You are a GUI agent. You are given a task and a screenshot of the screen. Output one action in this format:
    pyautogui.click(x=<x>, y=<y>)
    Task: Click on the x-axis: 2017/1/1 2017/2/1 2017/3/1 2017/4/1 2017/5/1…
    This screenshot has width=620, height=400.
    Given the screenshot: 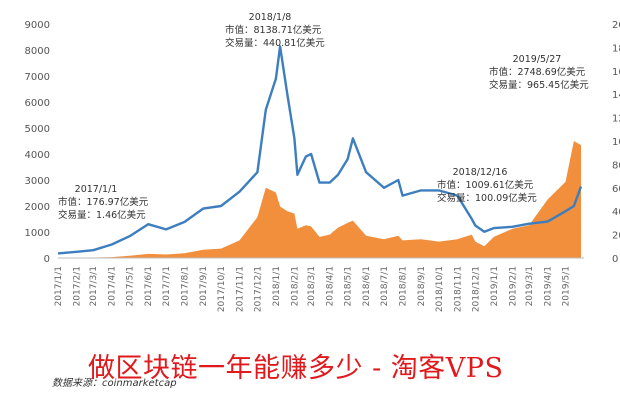 What is the action you would take?
    pyautogui.click(x=312, y=289)
    